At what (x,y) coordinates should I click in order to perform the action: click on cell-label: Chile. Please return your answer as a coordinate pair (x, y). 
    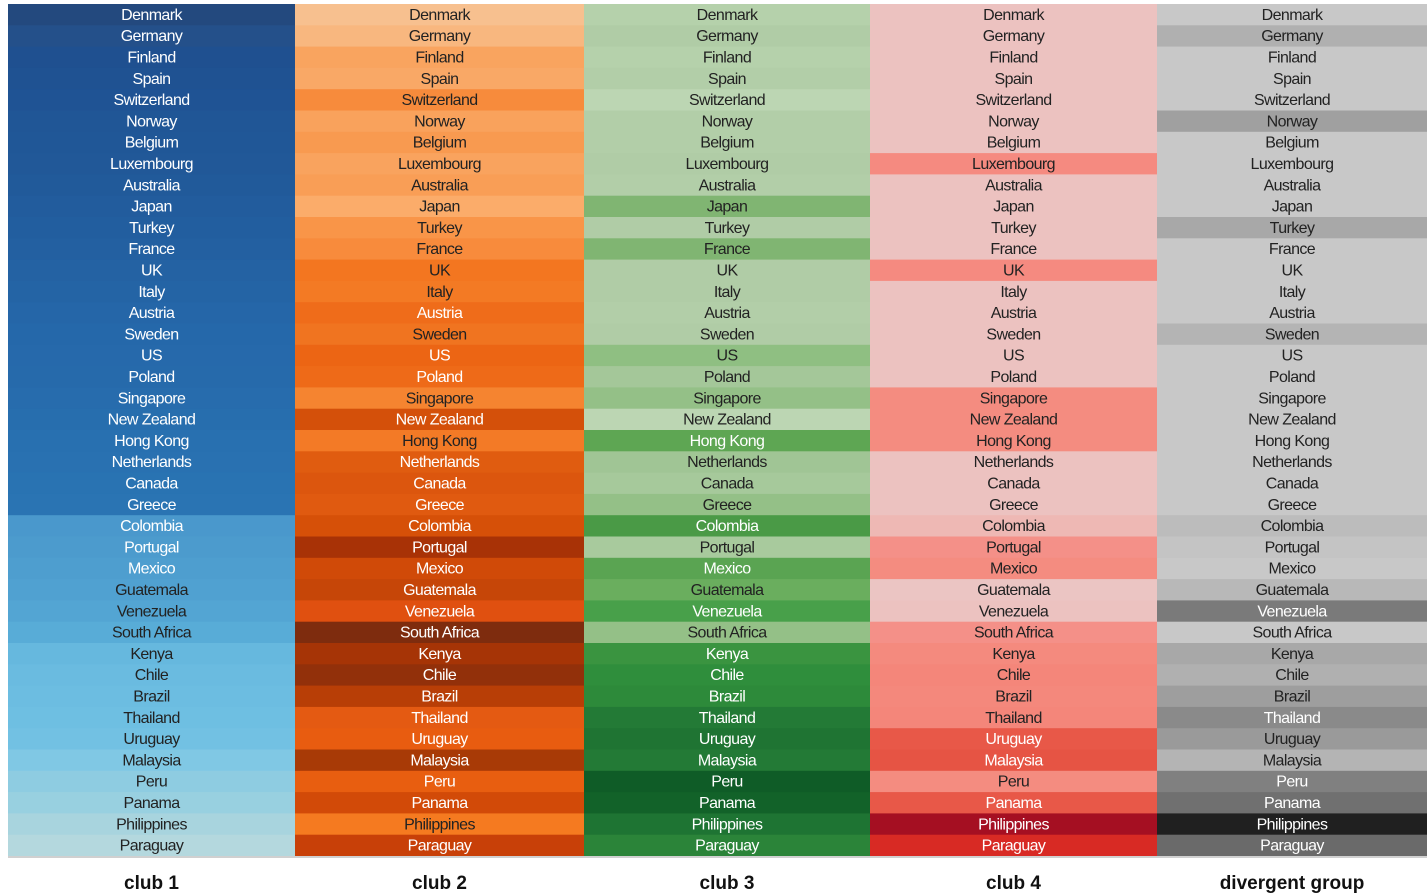
    Looking at the image, I should click on (1014, 675).